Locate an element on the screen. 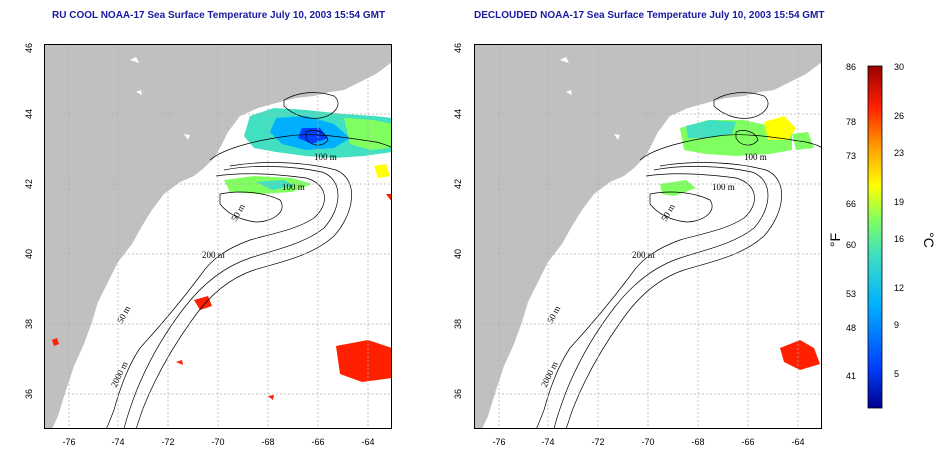  fahrenheit-tick: 78 is located at coordinates (851, 122).